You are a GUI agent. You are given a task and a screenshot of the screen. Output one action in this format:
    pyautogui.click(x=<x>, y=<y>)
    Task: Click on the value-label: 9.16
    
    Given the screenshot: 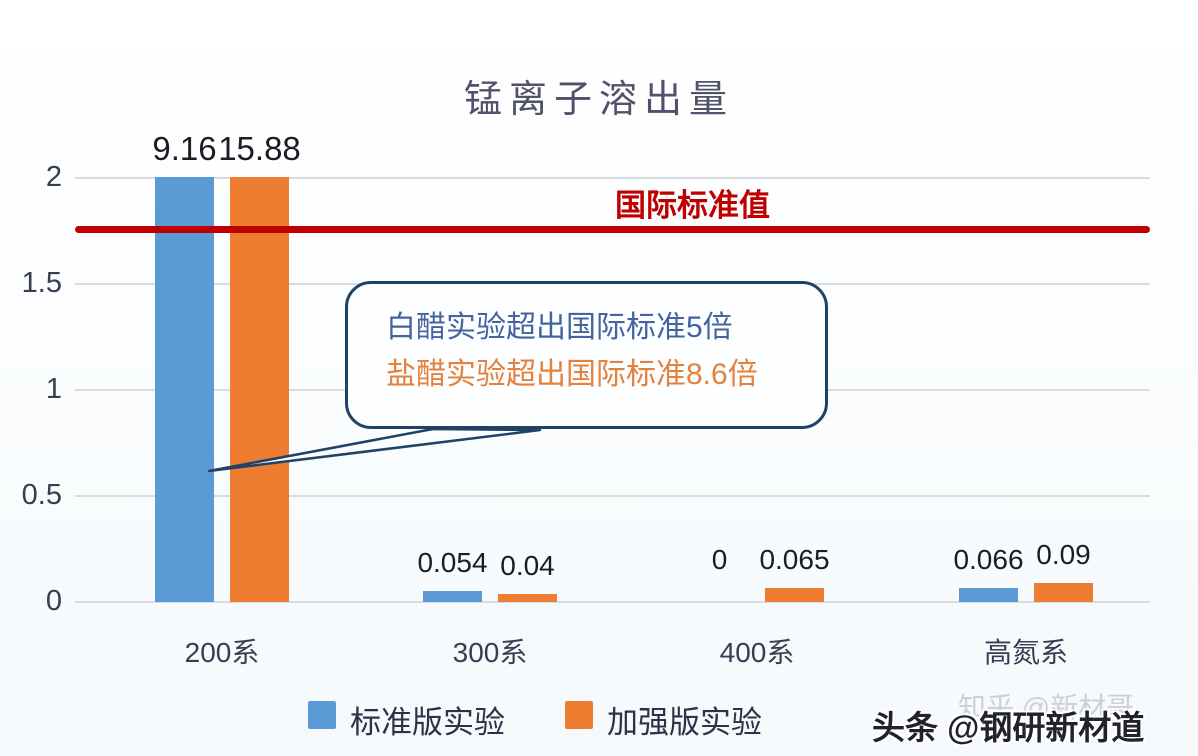 What is the action you would take?
    pyautogui.click(x=184, y=148)
    